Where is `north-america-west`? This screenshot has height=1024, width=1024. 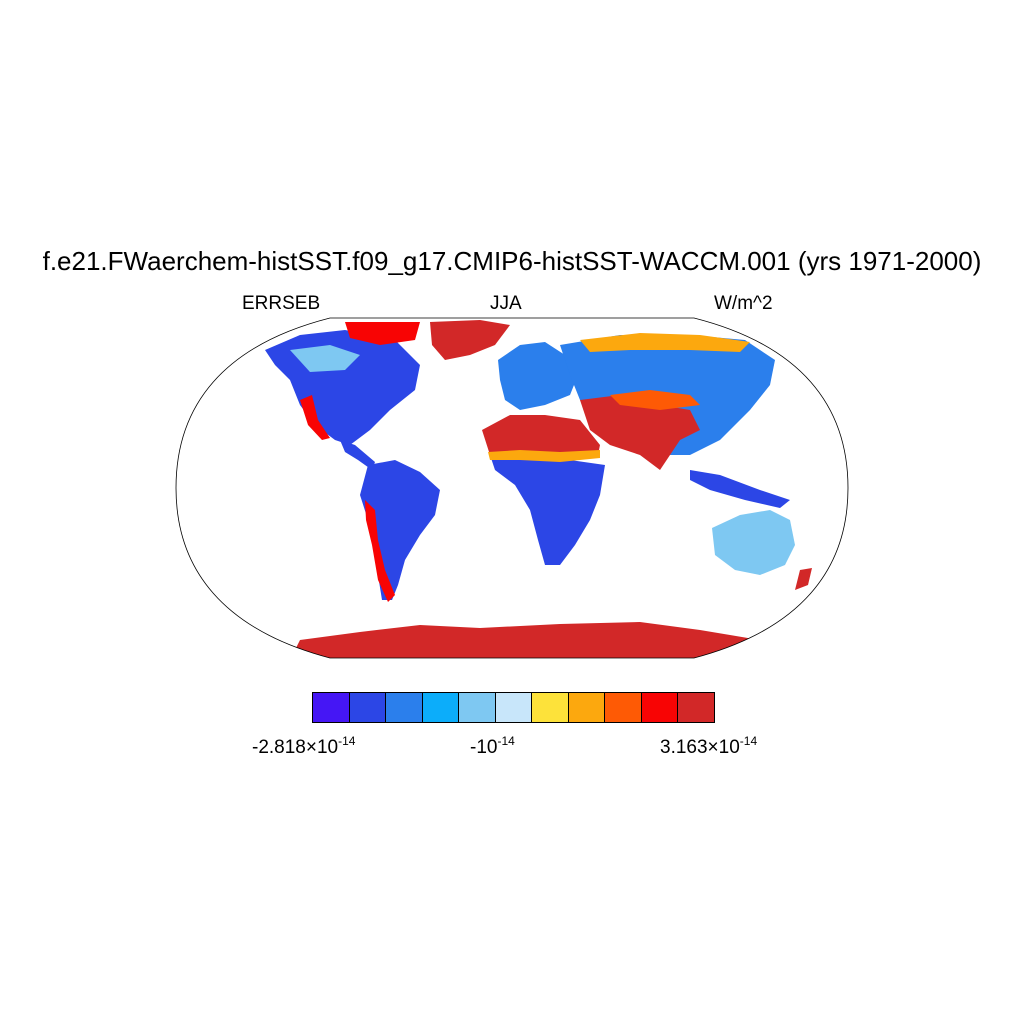 north-america-west is located at coordinates (315, 417).